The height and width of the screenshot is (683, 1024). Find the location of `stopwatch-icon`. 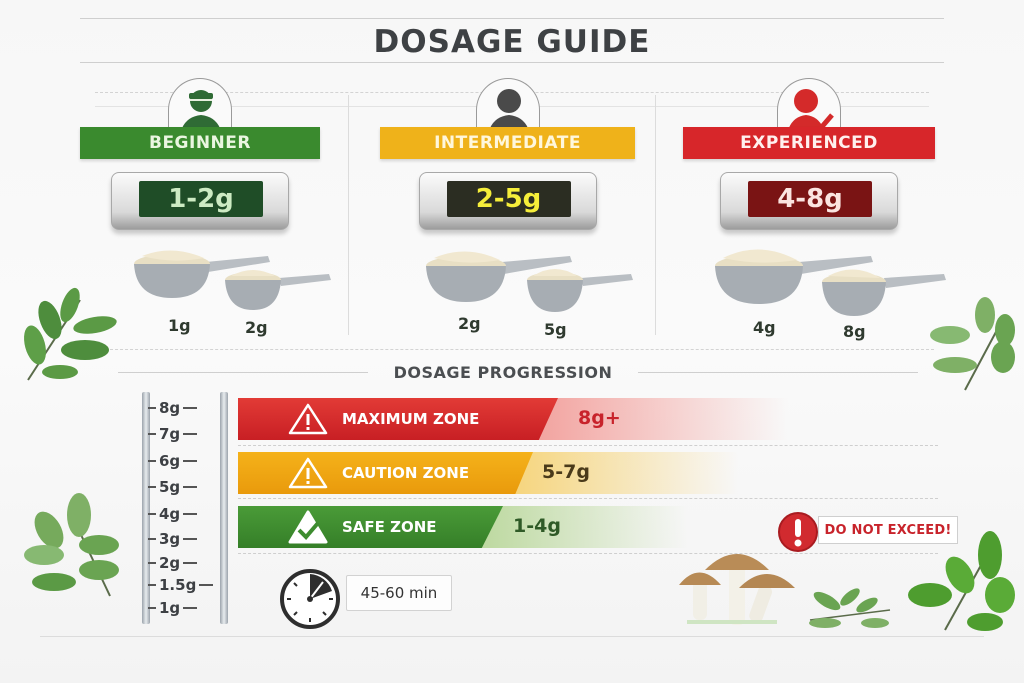

stopwatch-icon is located at coordinates (310, 599).